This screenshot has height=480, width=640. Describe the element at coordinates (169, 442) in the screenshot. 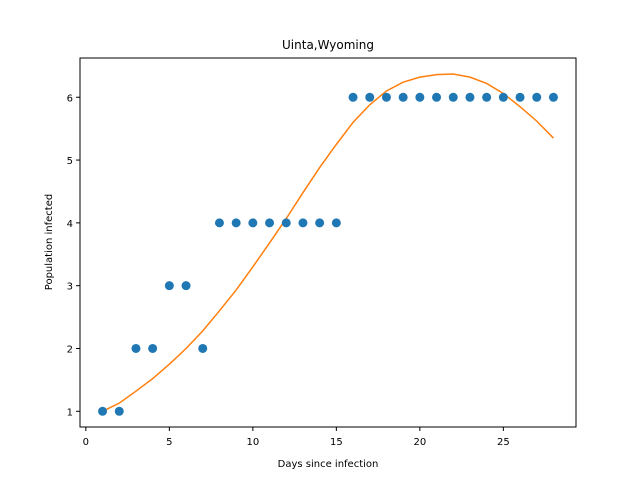

I see `x-tick-label: 5` at that location.